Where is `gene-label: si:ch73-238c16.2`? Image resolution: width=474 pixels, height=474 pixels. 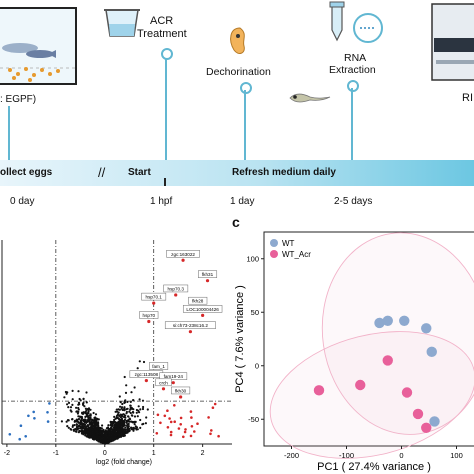
gene-label: si:ch73-238c16.2 is located at coordinates (190, 325).